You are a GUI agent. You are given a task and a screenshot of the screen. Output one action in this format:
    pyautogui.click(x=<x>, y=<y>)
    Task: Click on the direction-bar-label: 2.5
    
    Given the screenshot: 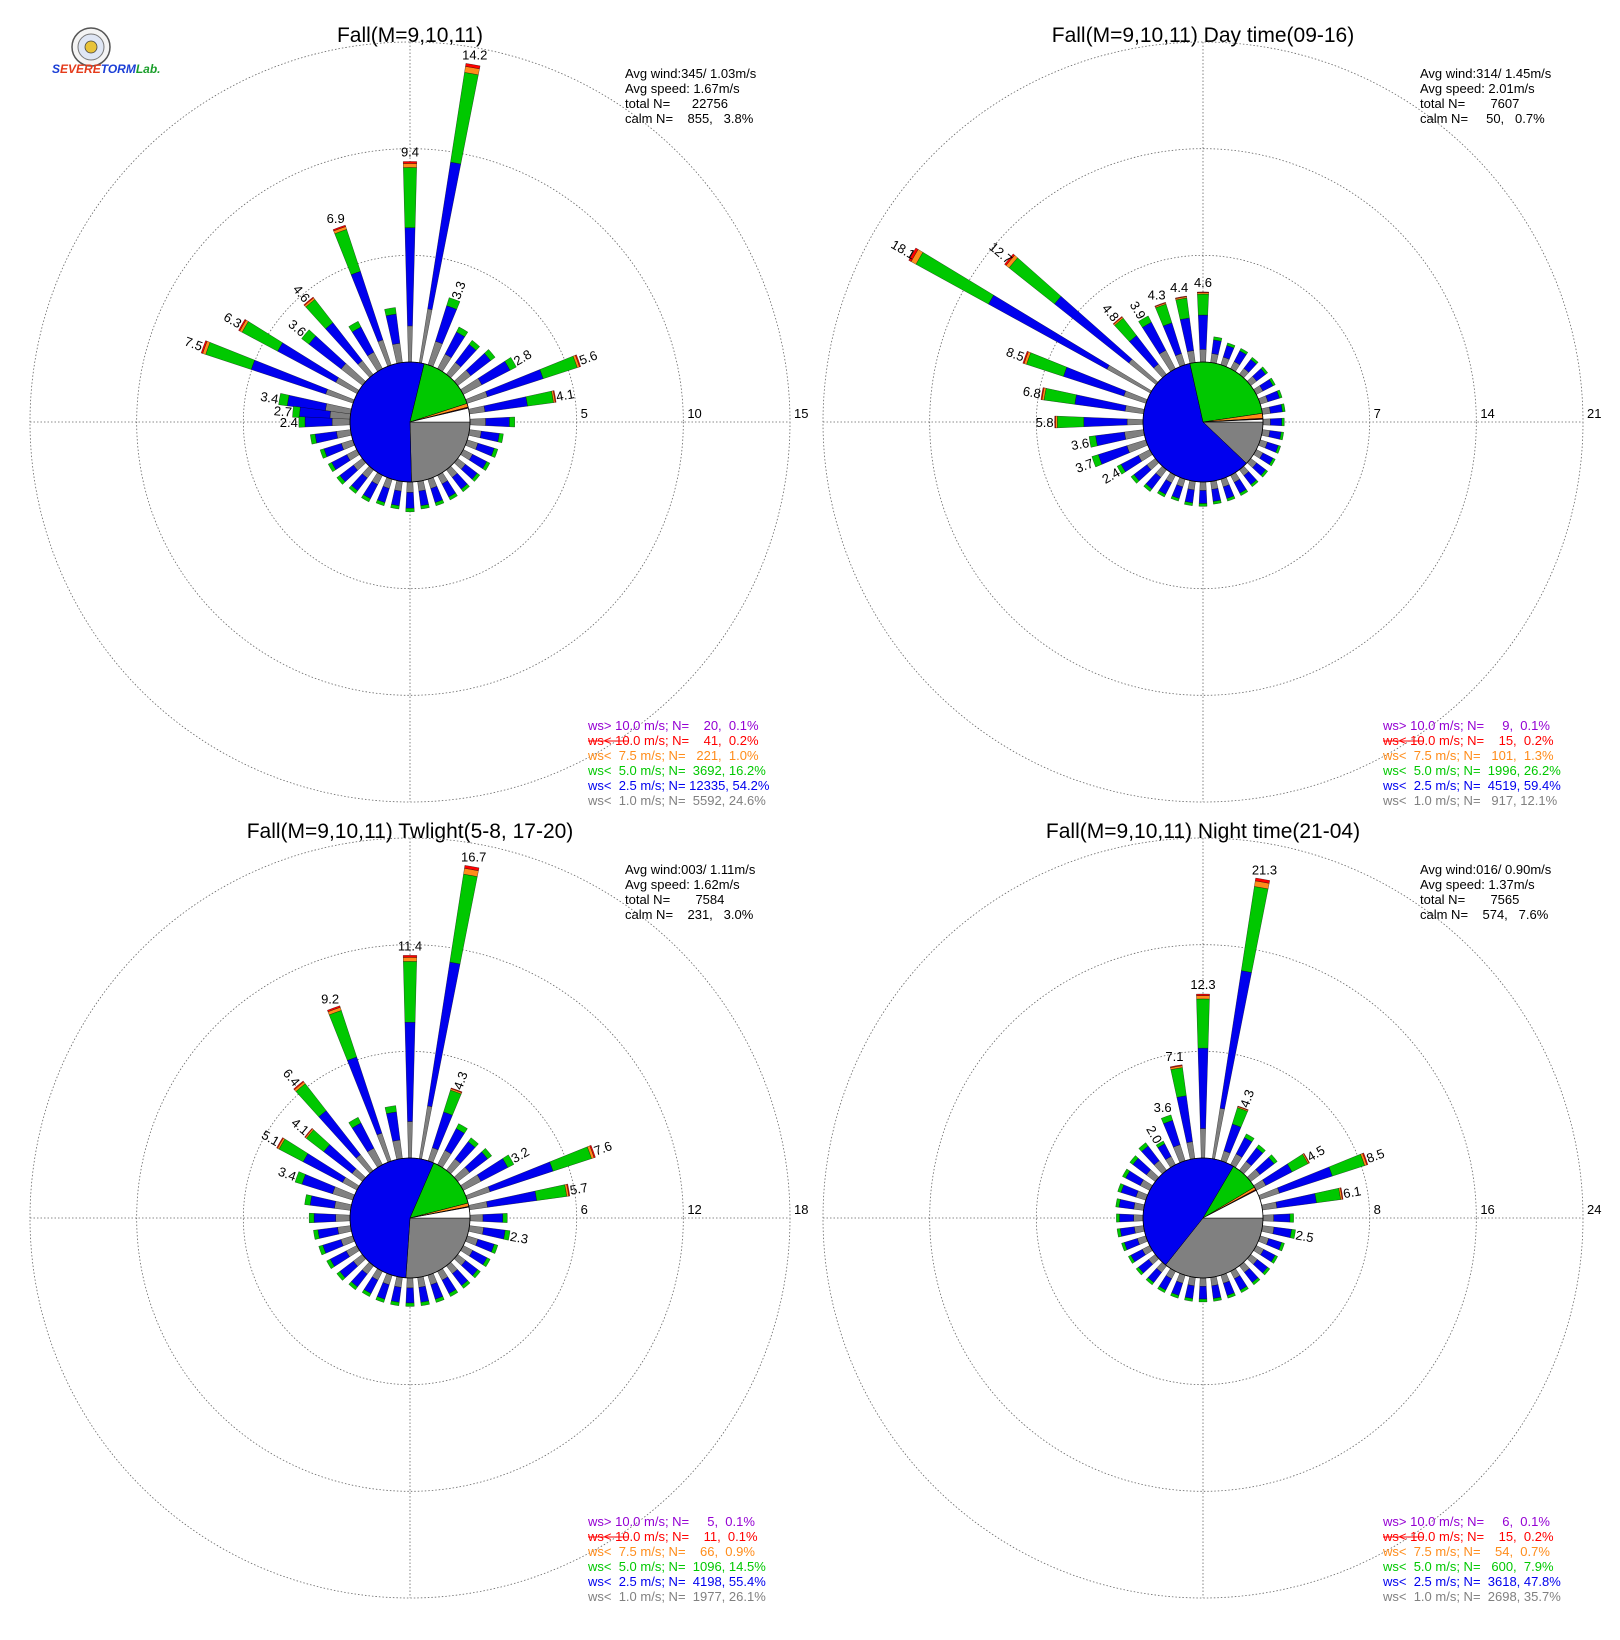 What is the action you would take?
    pyautogui.click(x=1304, y=1236)
    